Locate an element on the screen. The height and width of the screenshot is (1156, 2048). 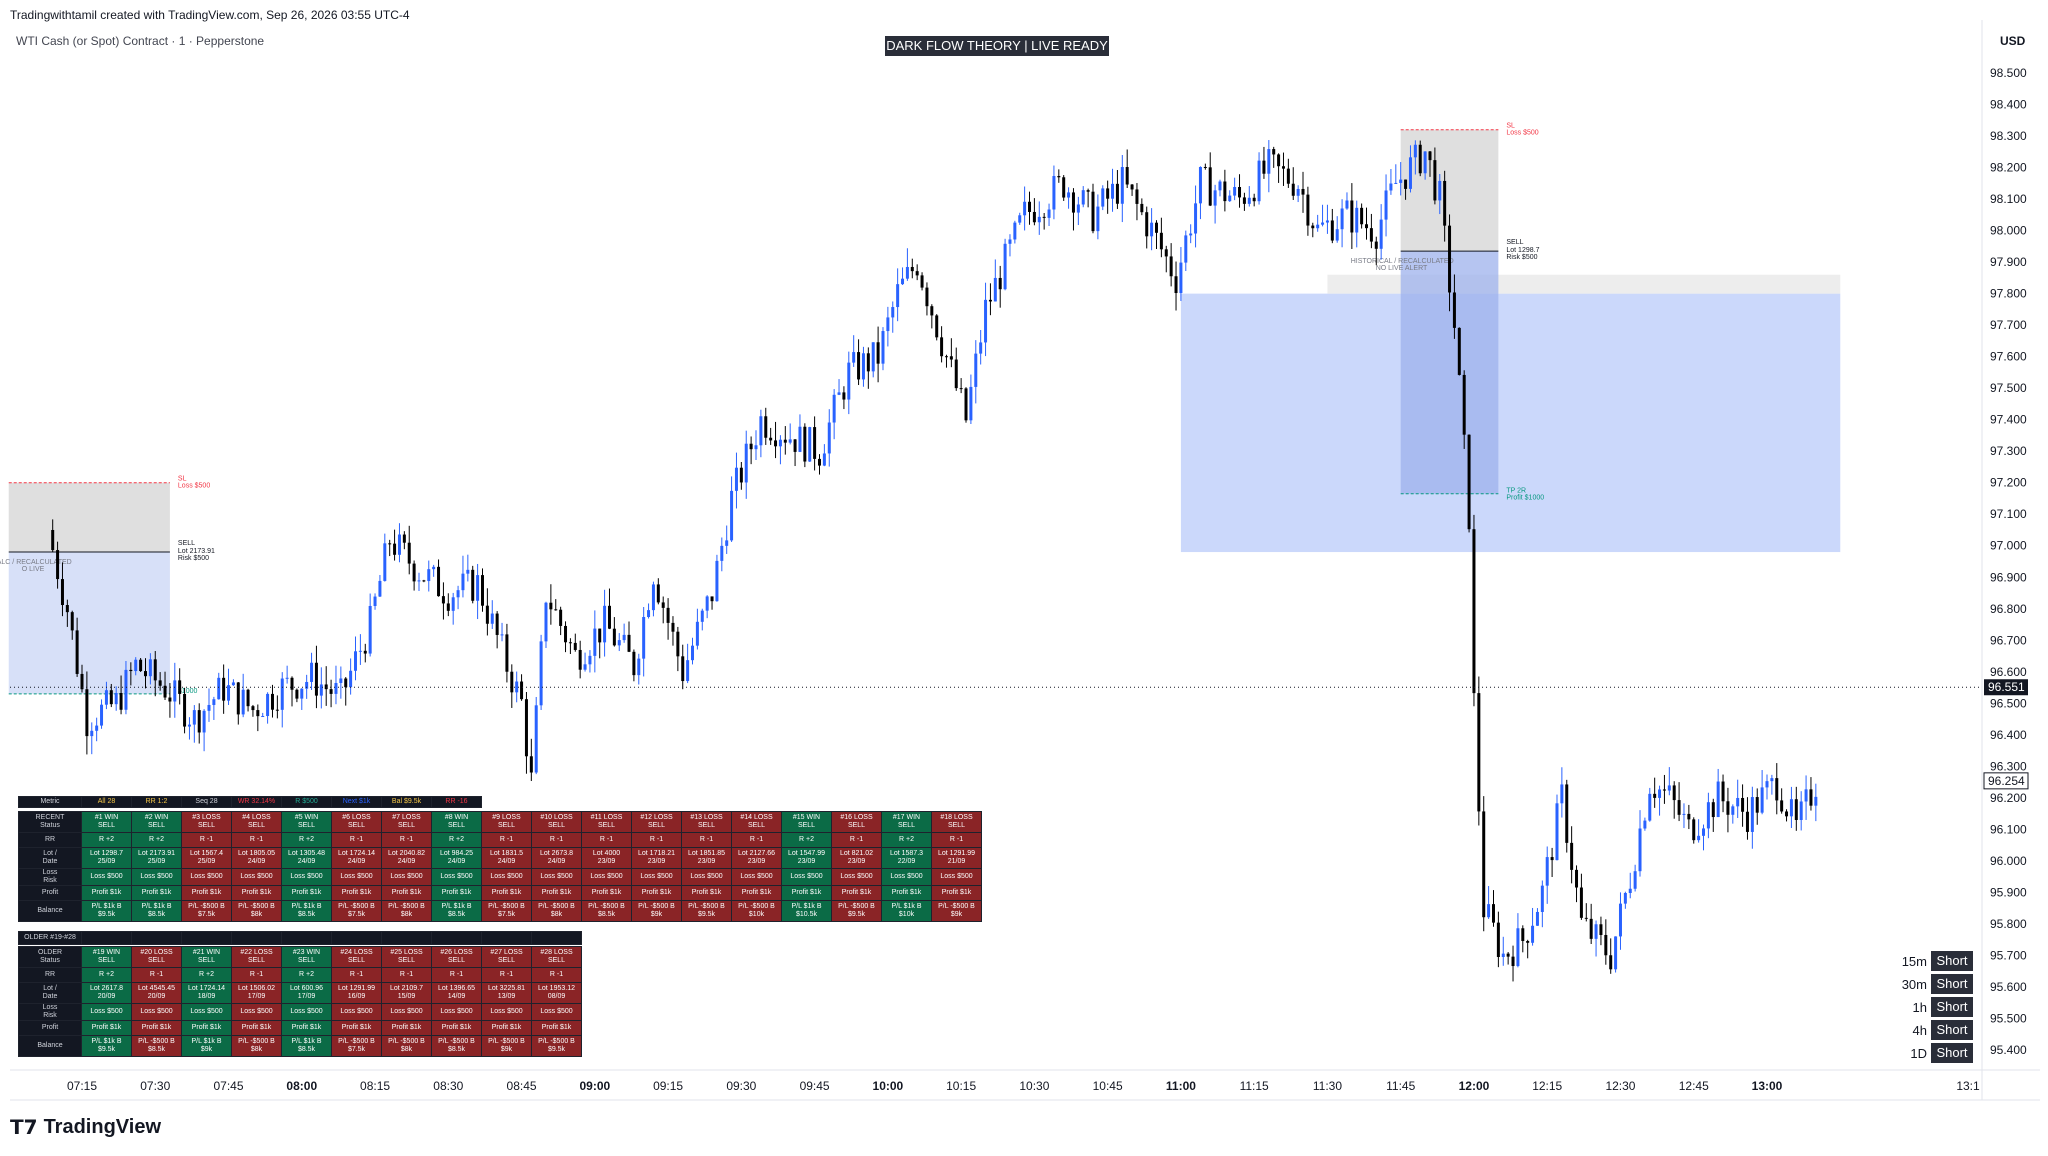
timeframe-row: 1D Short is located at coordinates (1933, 1053).